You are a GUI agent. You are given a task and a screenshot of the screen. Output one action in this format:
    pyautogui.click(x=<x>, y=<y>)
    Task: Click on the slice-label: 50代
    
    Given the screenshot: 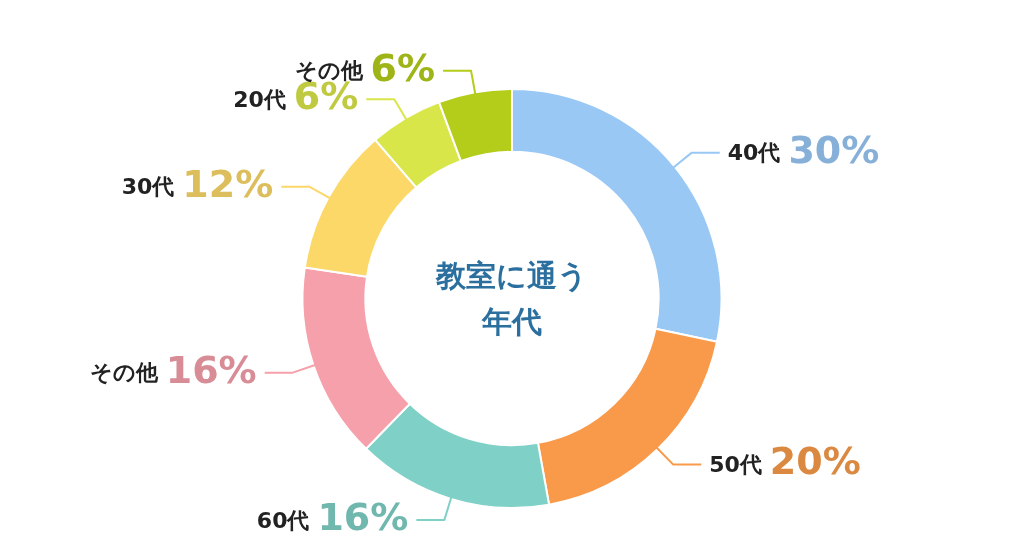 What is the action you would take?
    pyautogui.click(x=735, y=465)
    